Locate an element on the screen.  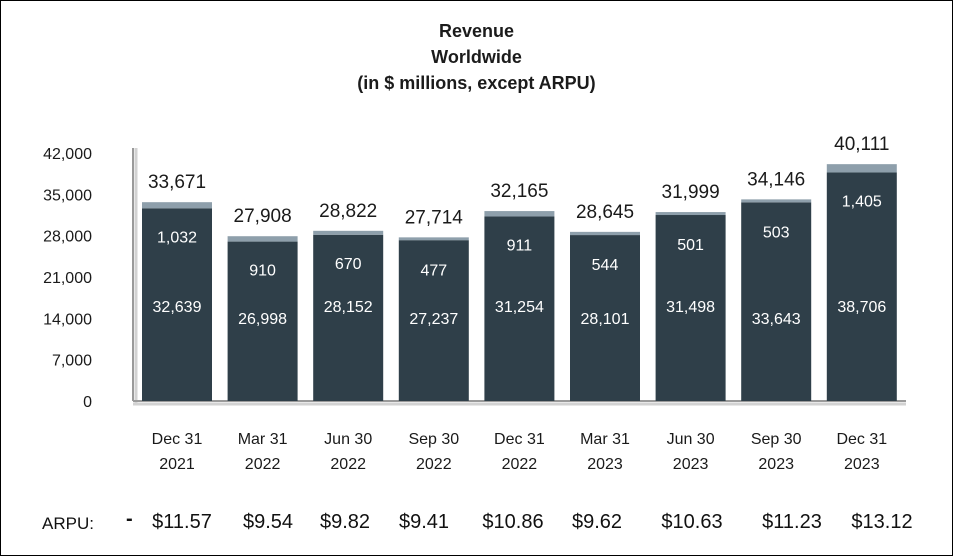
y-tick-label: 14,000 is located at coordinates (67, 319).